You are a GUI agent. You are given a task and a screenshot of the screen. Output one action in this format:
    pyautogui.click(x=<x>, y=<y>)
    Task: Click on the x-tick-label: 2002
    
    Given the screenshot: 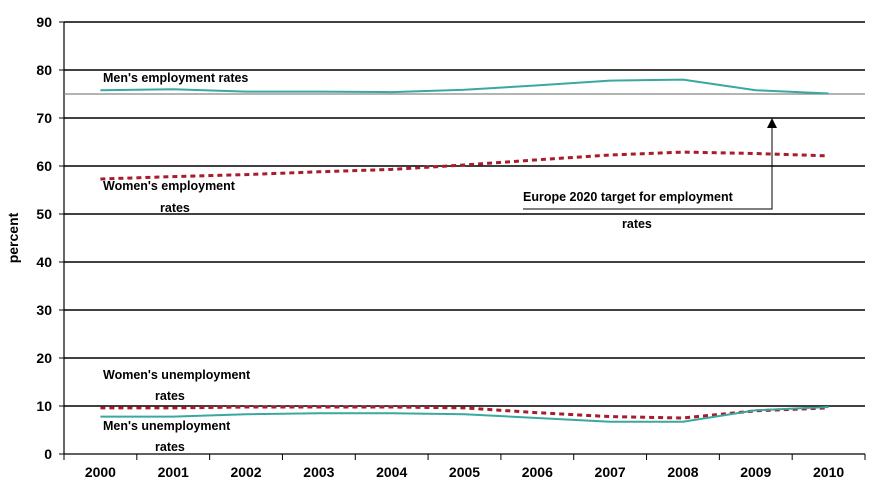 What is the action you would take?
    pyautogui.click(x=245, y=472)
    